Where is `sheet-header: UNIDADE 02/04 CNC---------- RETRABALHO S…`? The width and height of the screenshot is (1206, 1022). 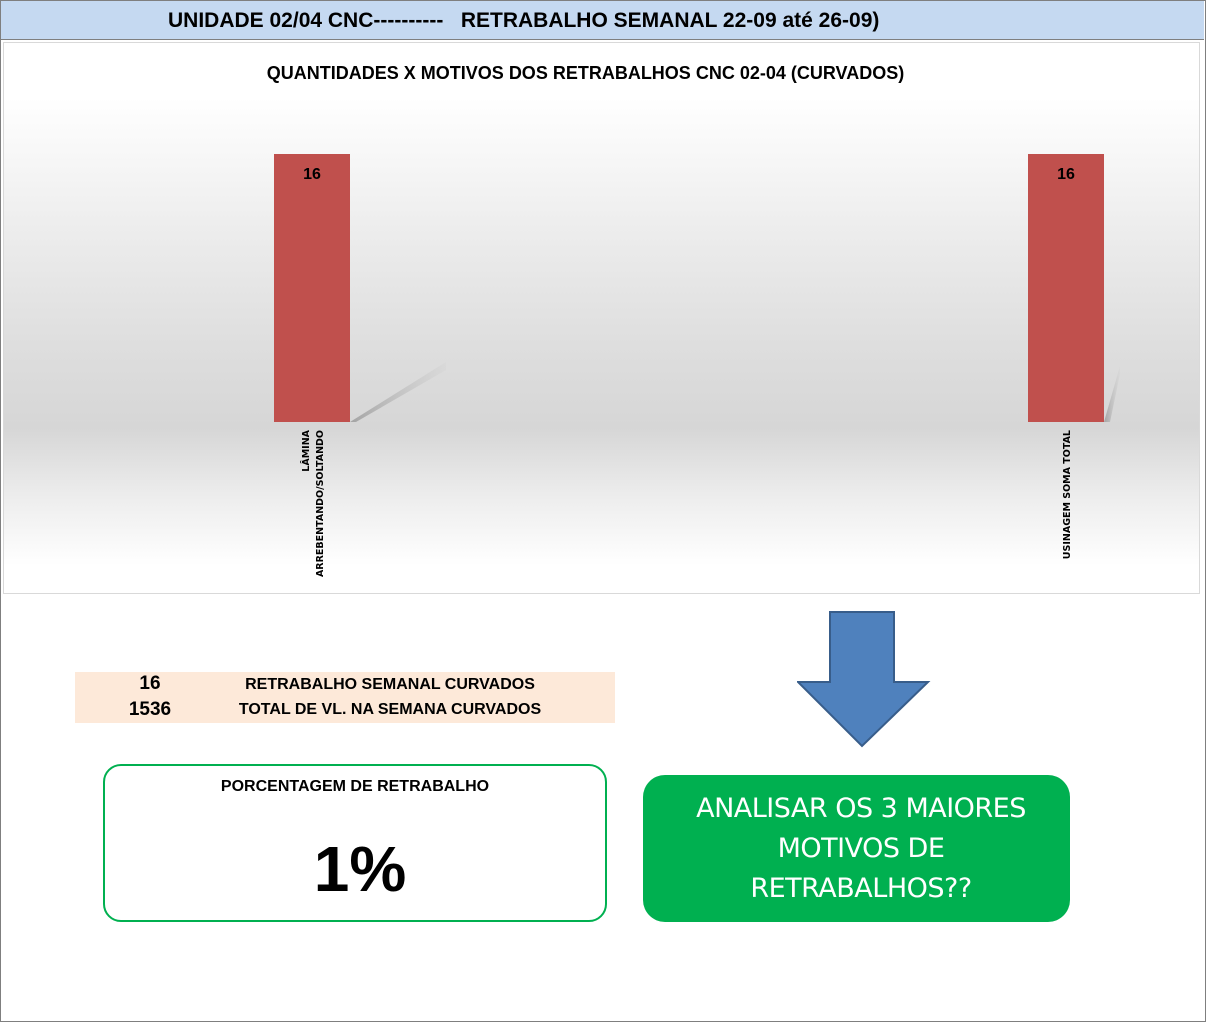
sheet-header: UNIDADE 02/04 CNC---------- RETRABALHO S… is located at coordinates (602, 20).